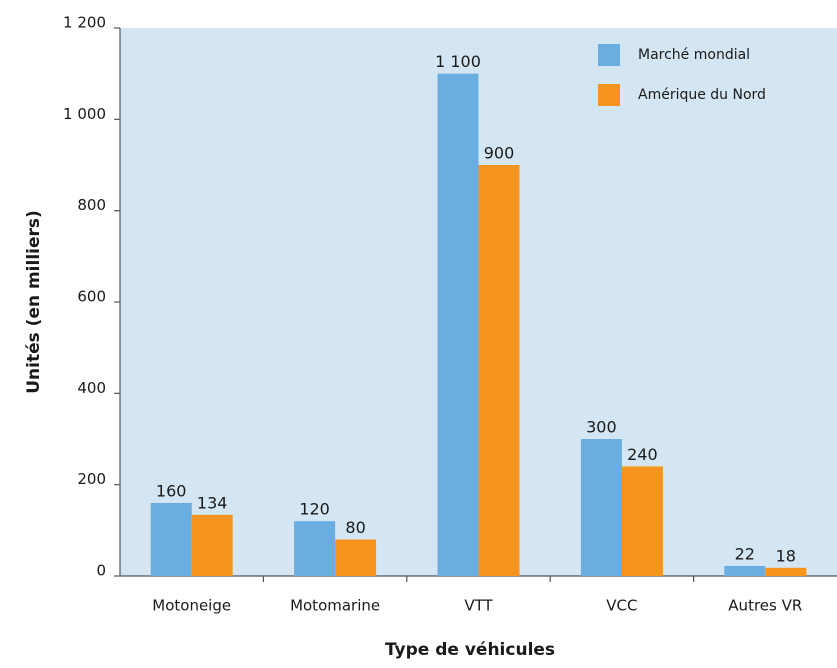 The image size is (837, 668). What do you see at coordinates (91, 297) in the screenshot?
I see `y-tick-label: 600` at bounding box center [91, 297].